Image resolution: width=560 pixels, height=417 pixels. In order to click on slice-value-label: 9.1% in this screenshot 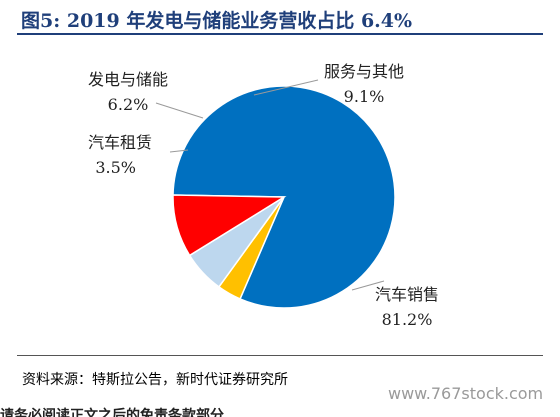, I will do `click(364, 96)`.